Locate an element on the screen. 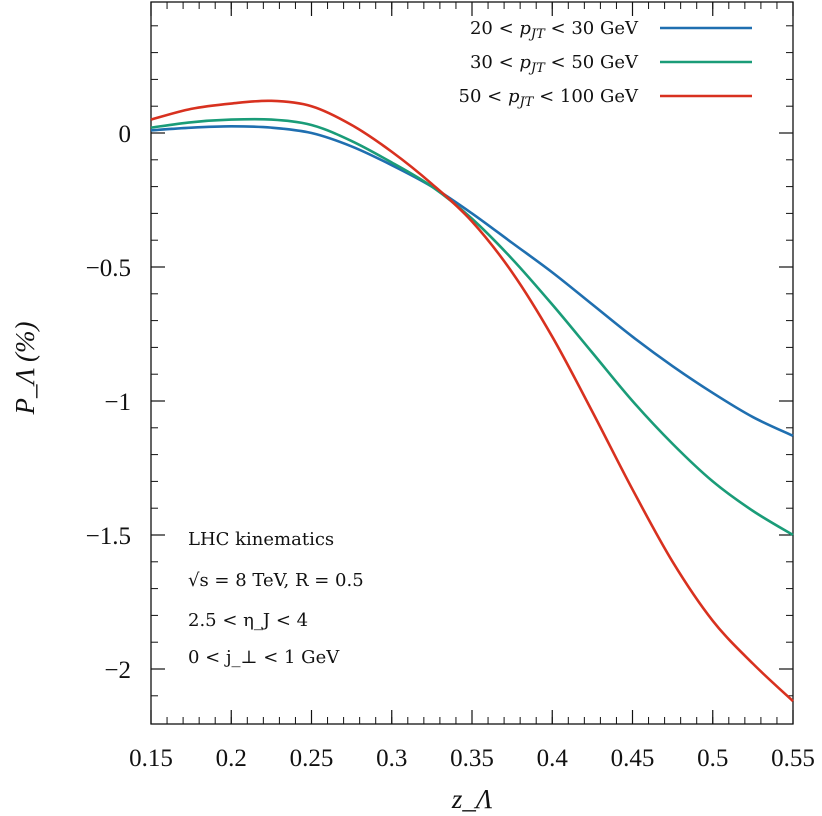  x-axis-tick-labels: 0.15 0.2 0.25 0.3 0.35 0.4 0.45 0.5 0.55 is located at coordinates (472, 758).